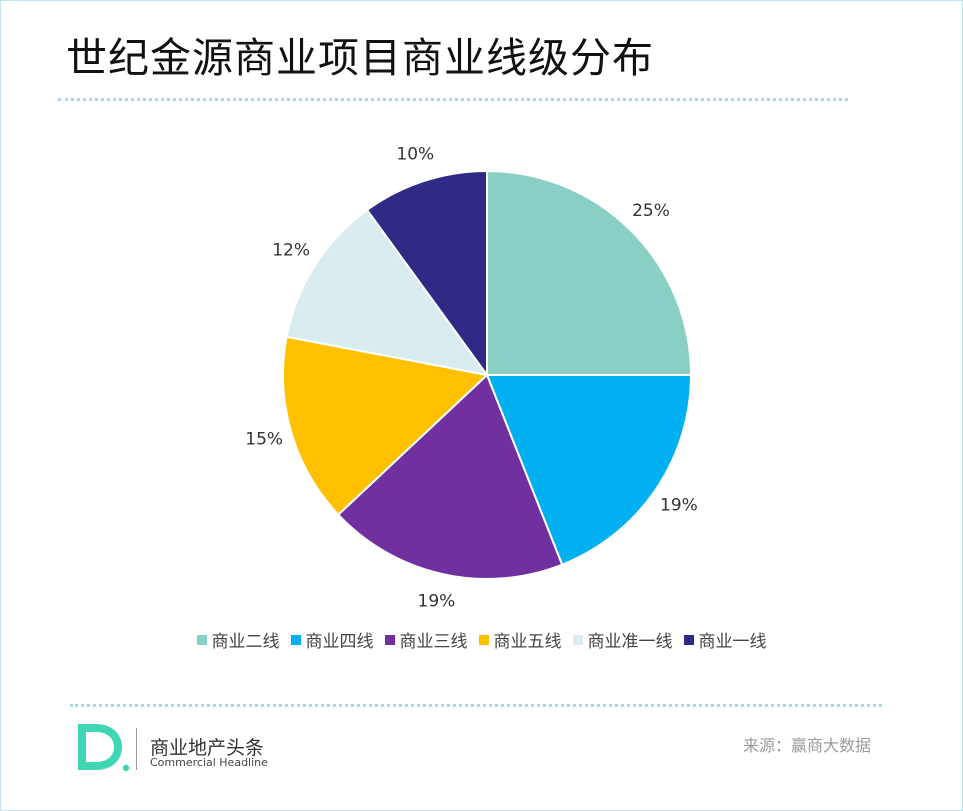 Image resolution: width=963 pixels, height=811 pixels. I want to click on legend-item-6: 商业一线, so click(725, 639).